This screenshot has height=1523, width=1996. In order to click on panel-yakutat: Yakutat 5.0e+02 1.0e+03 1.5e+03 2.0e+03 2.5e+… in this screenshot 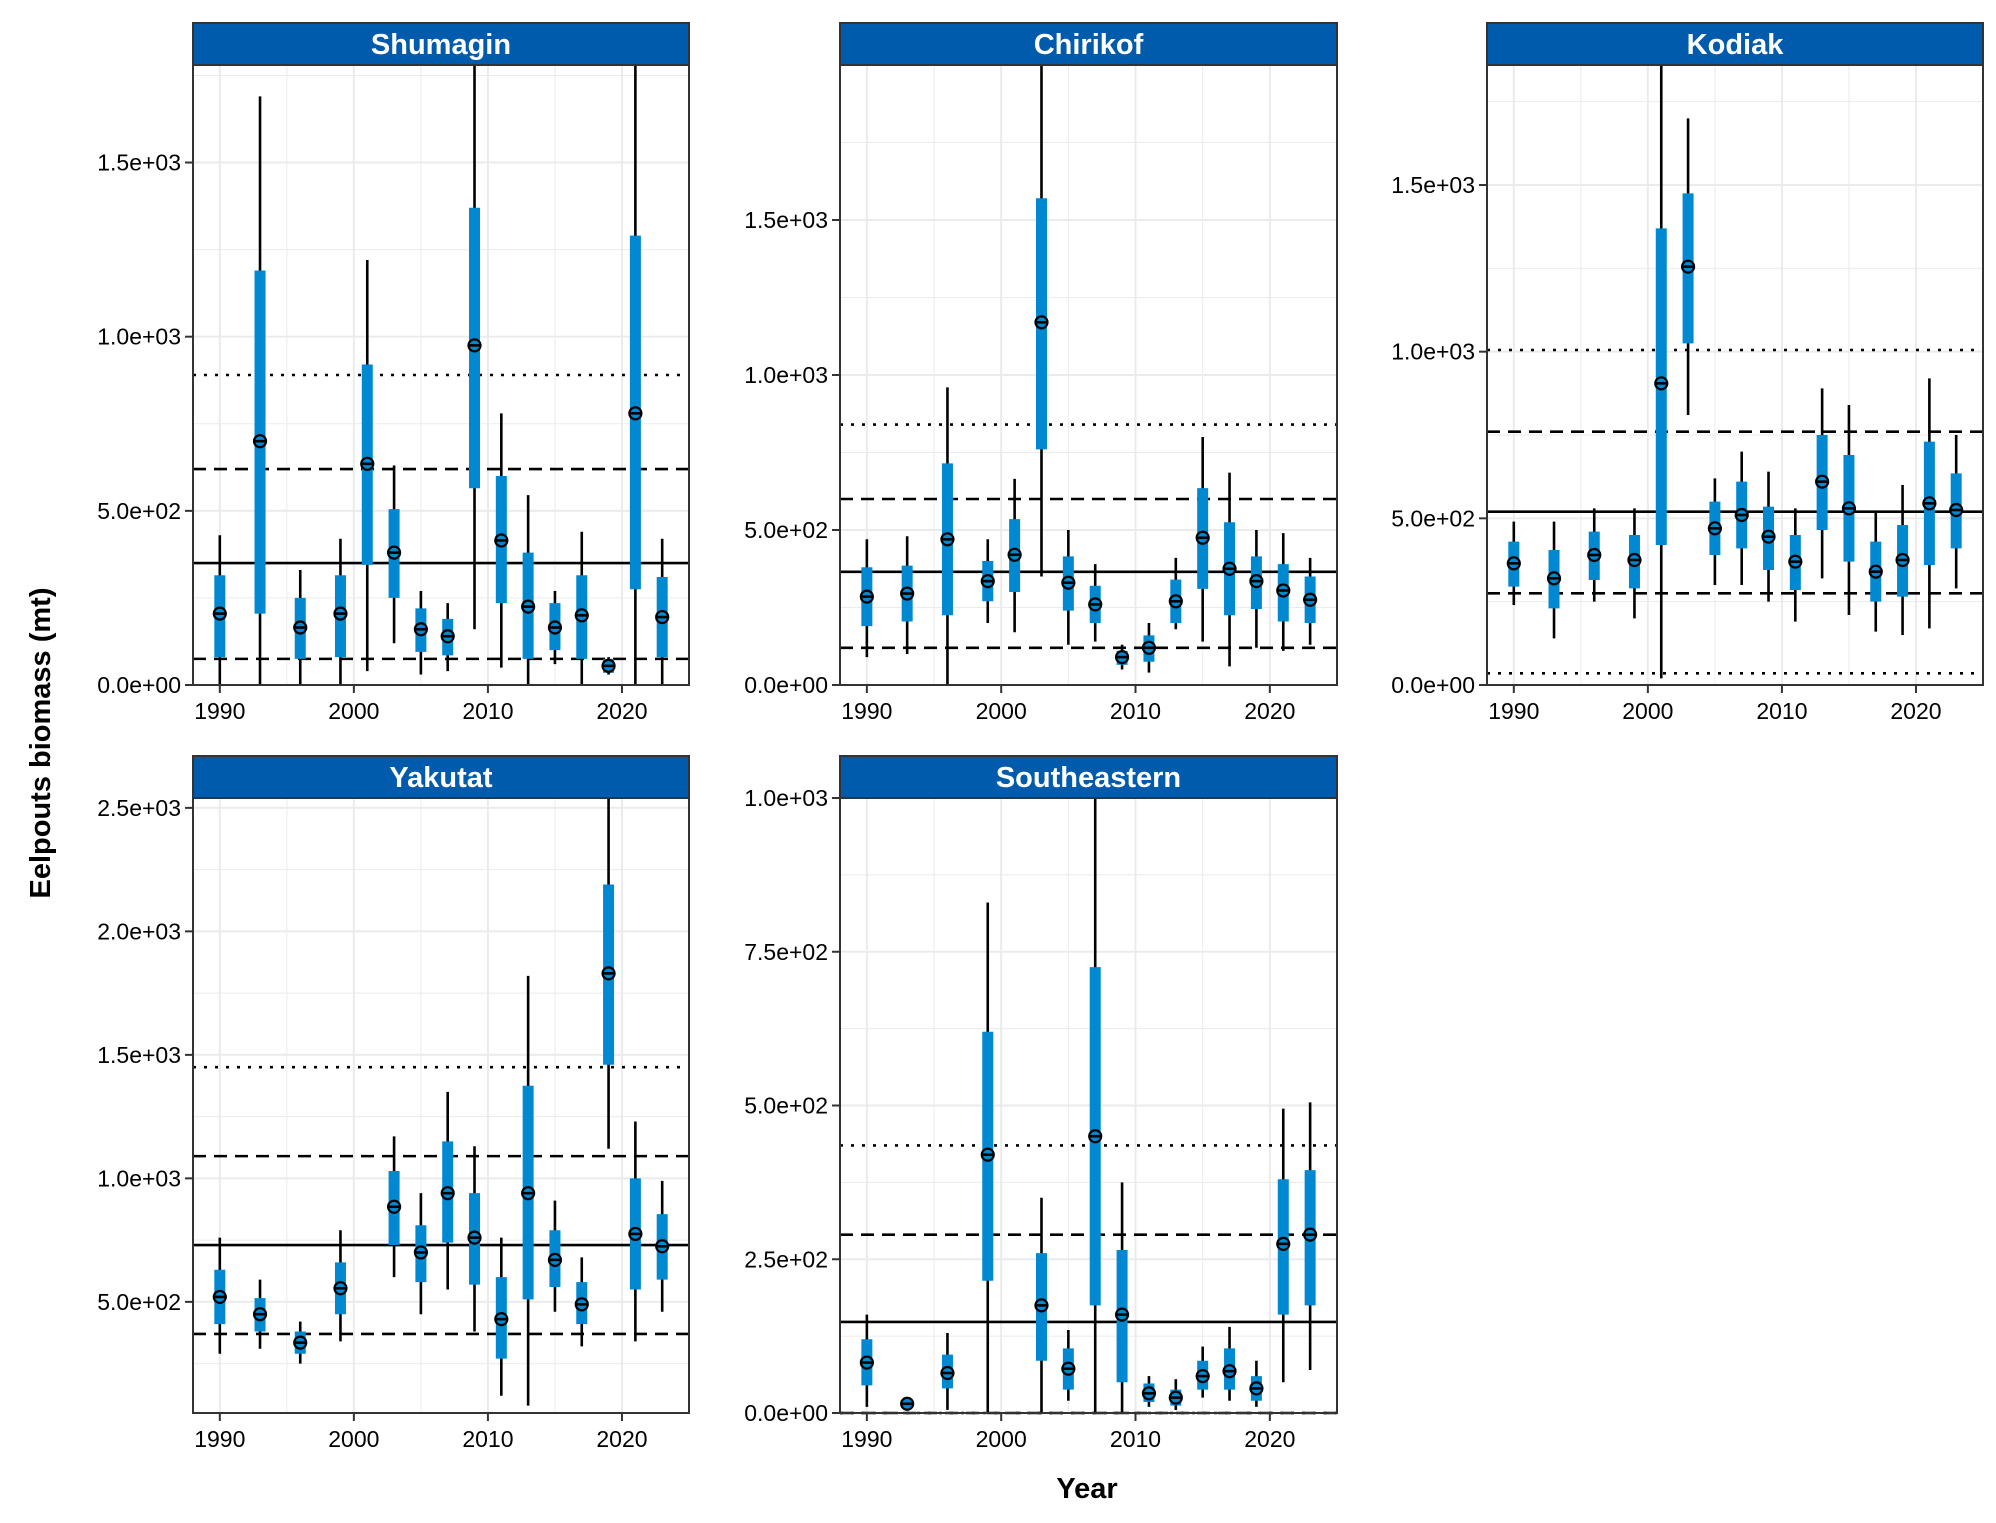, I will do `click(393, 1103)`.